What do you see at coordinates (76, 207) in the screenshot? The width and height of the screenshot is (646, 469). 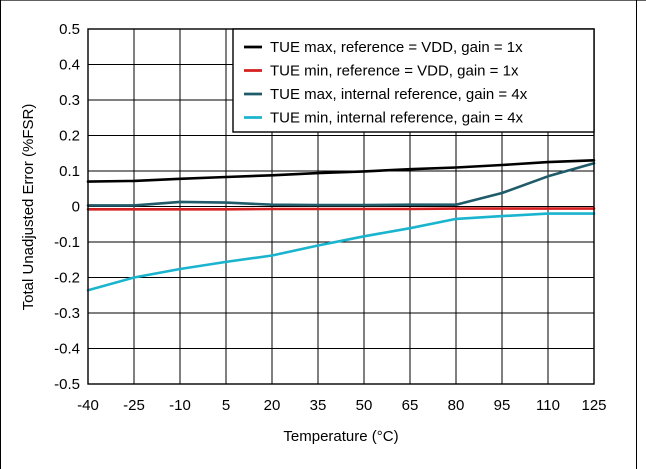 I see `y-tick-label: 0` at bounding box center [76, 207].